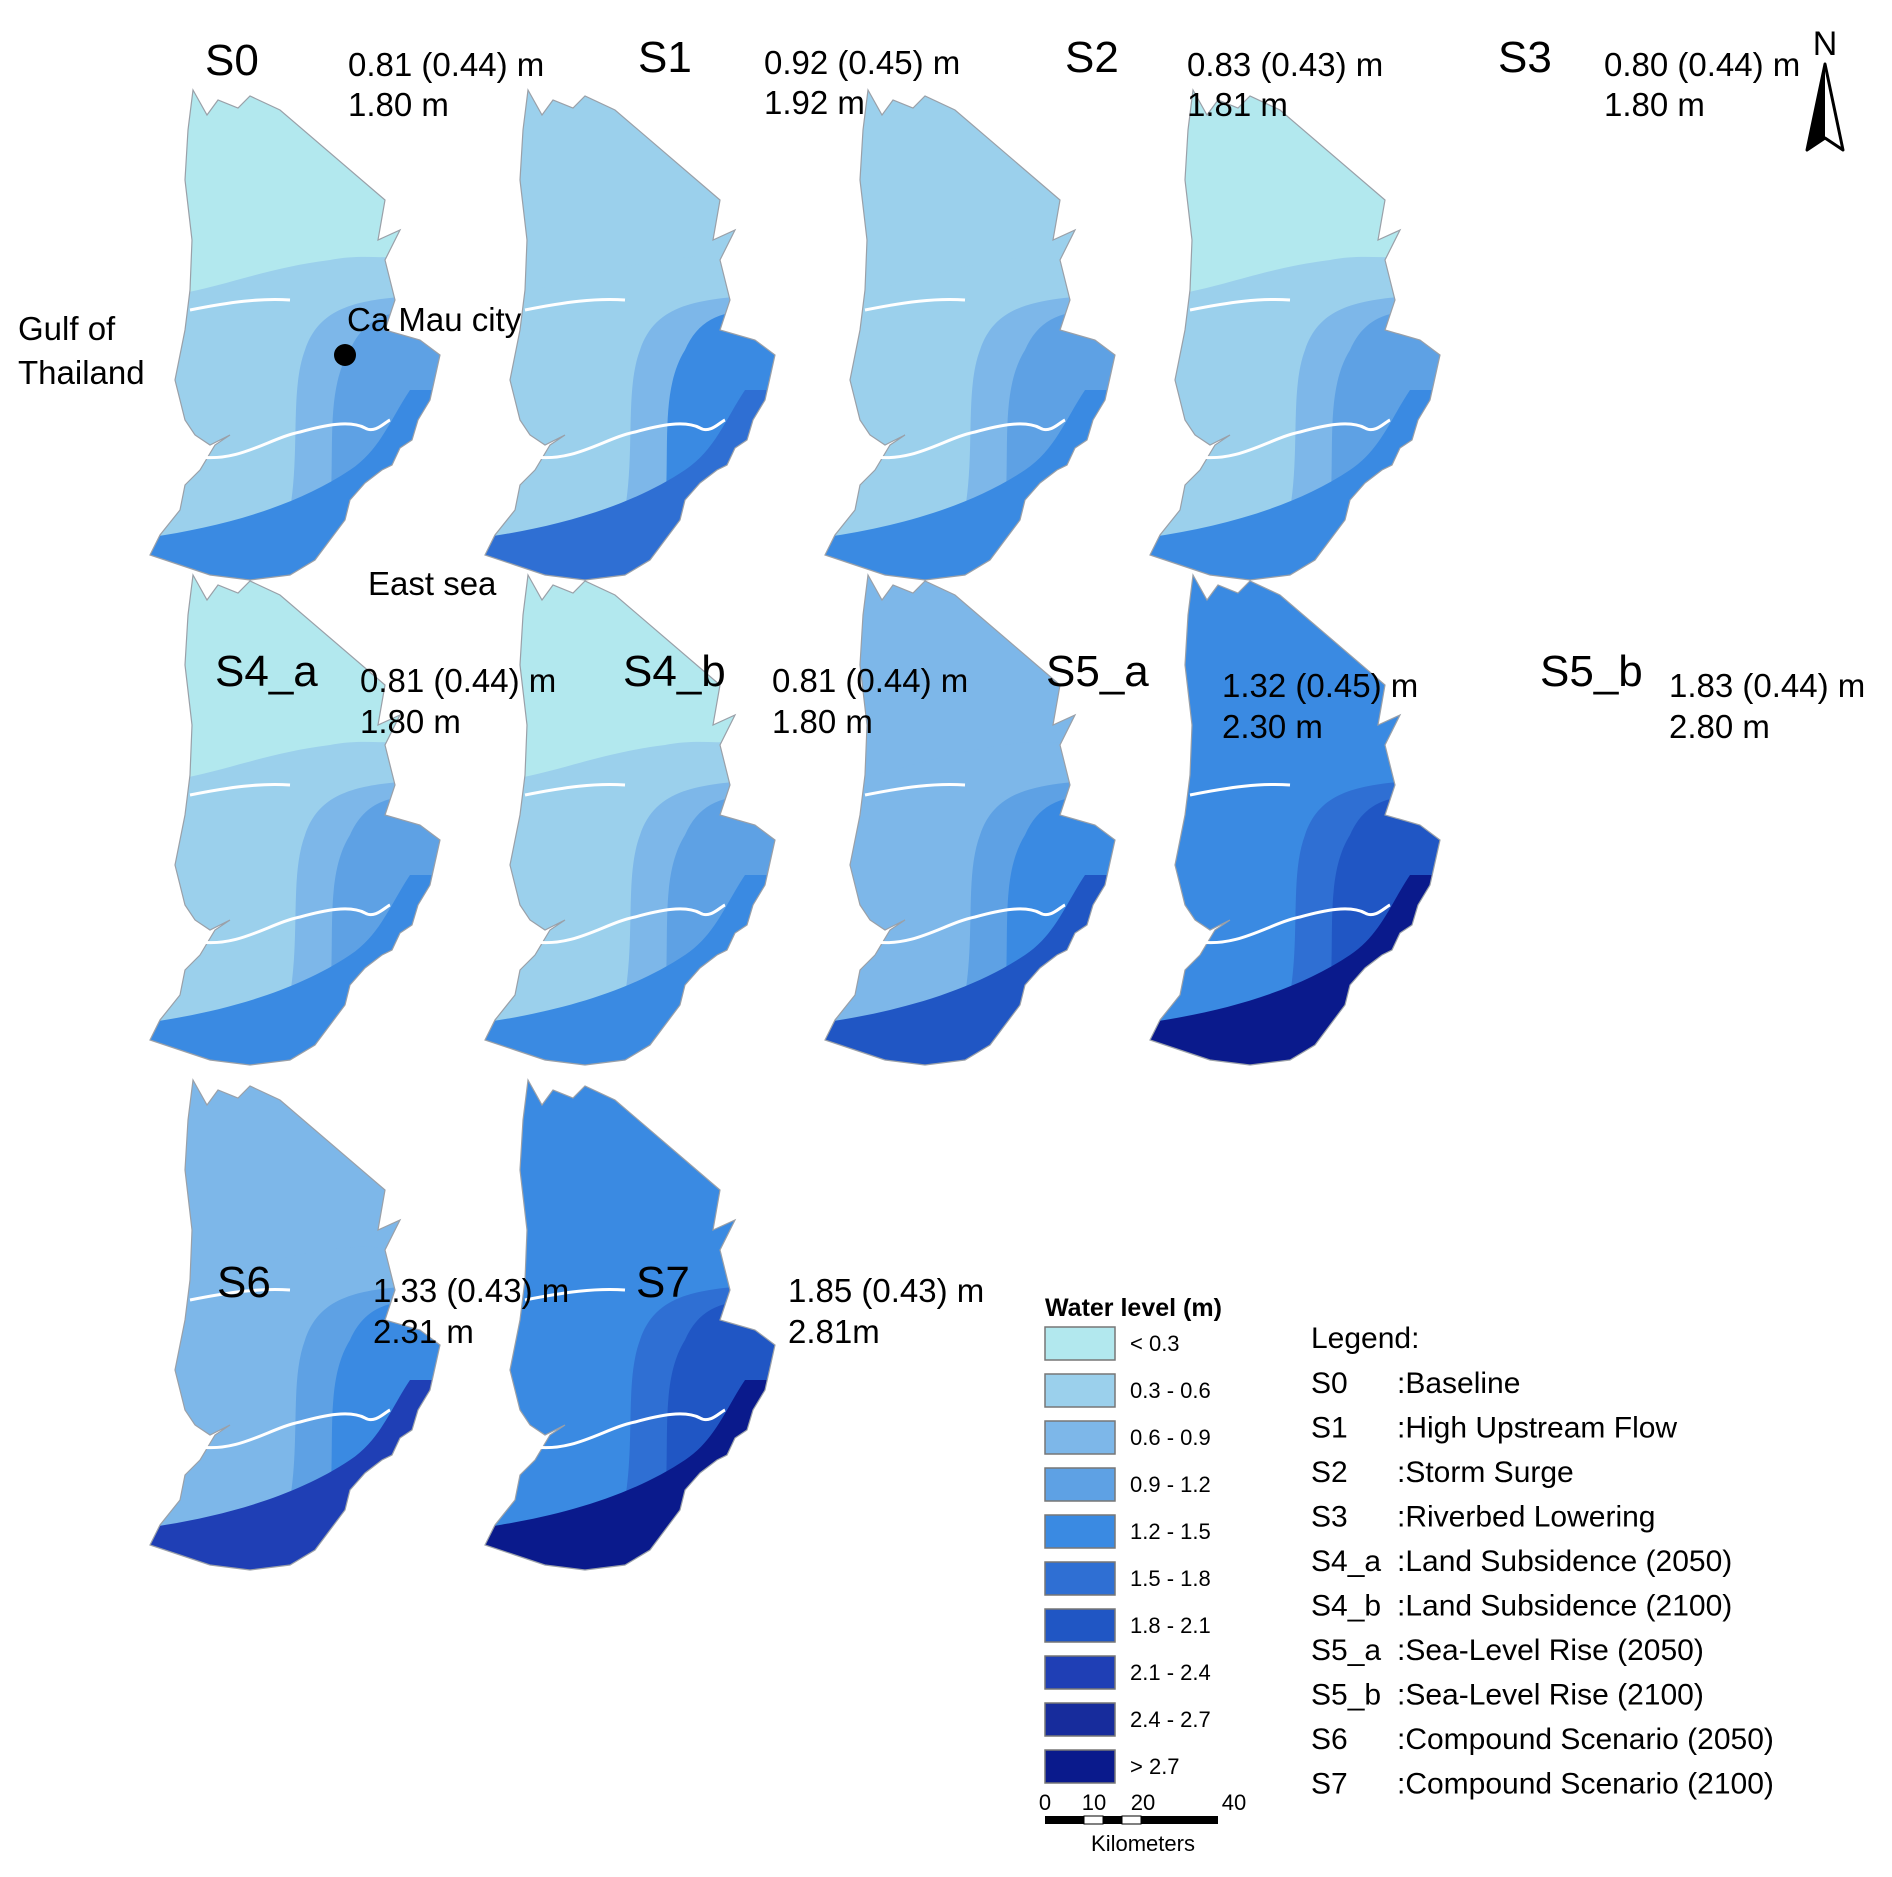 This screenshot has height=1877, width=1892. What do you see at coordinates (1329, 1784) in the screenshot?
I see `scenario-code: S7` at bounding box center [1329, 1784].